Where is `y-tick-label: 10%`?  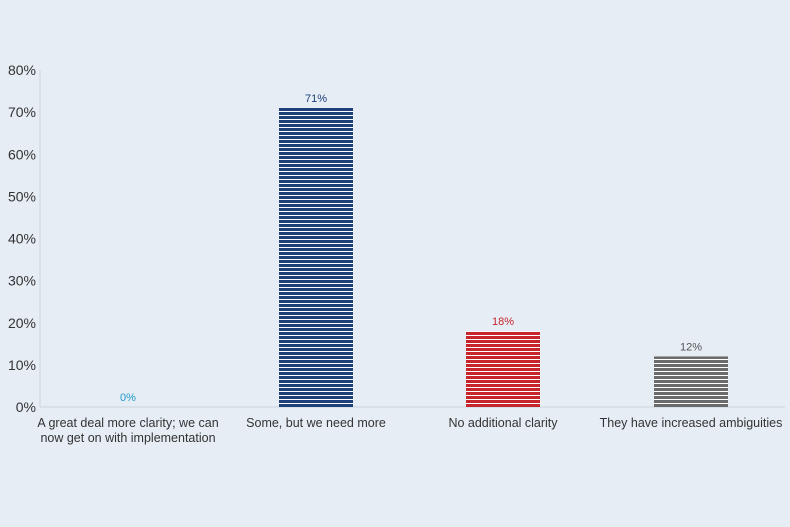
y-tick-label: 10% is located at coordinates (22, 365).